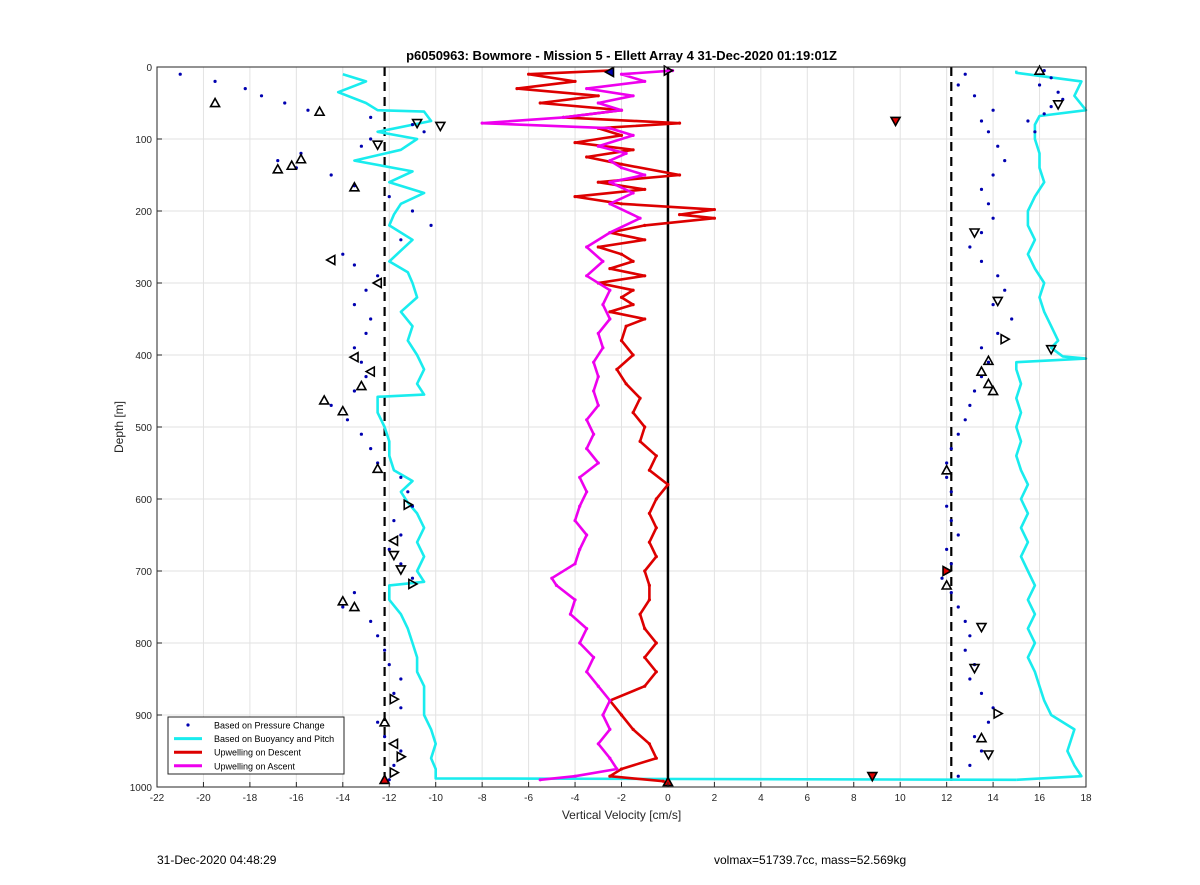 Image resolution: width=1200 pixels, height=885 pixels. I want to click on x-tick-label: -16, so click(296, 798).